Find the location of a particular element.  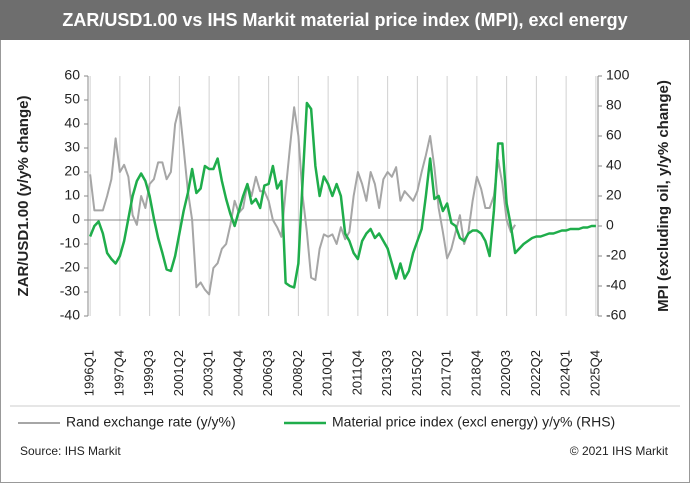

x-tick-label: 2025Q4 is located at coordinates (594, 373).